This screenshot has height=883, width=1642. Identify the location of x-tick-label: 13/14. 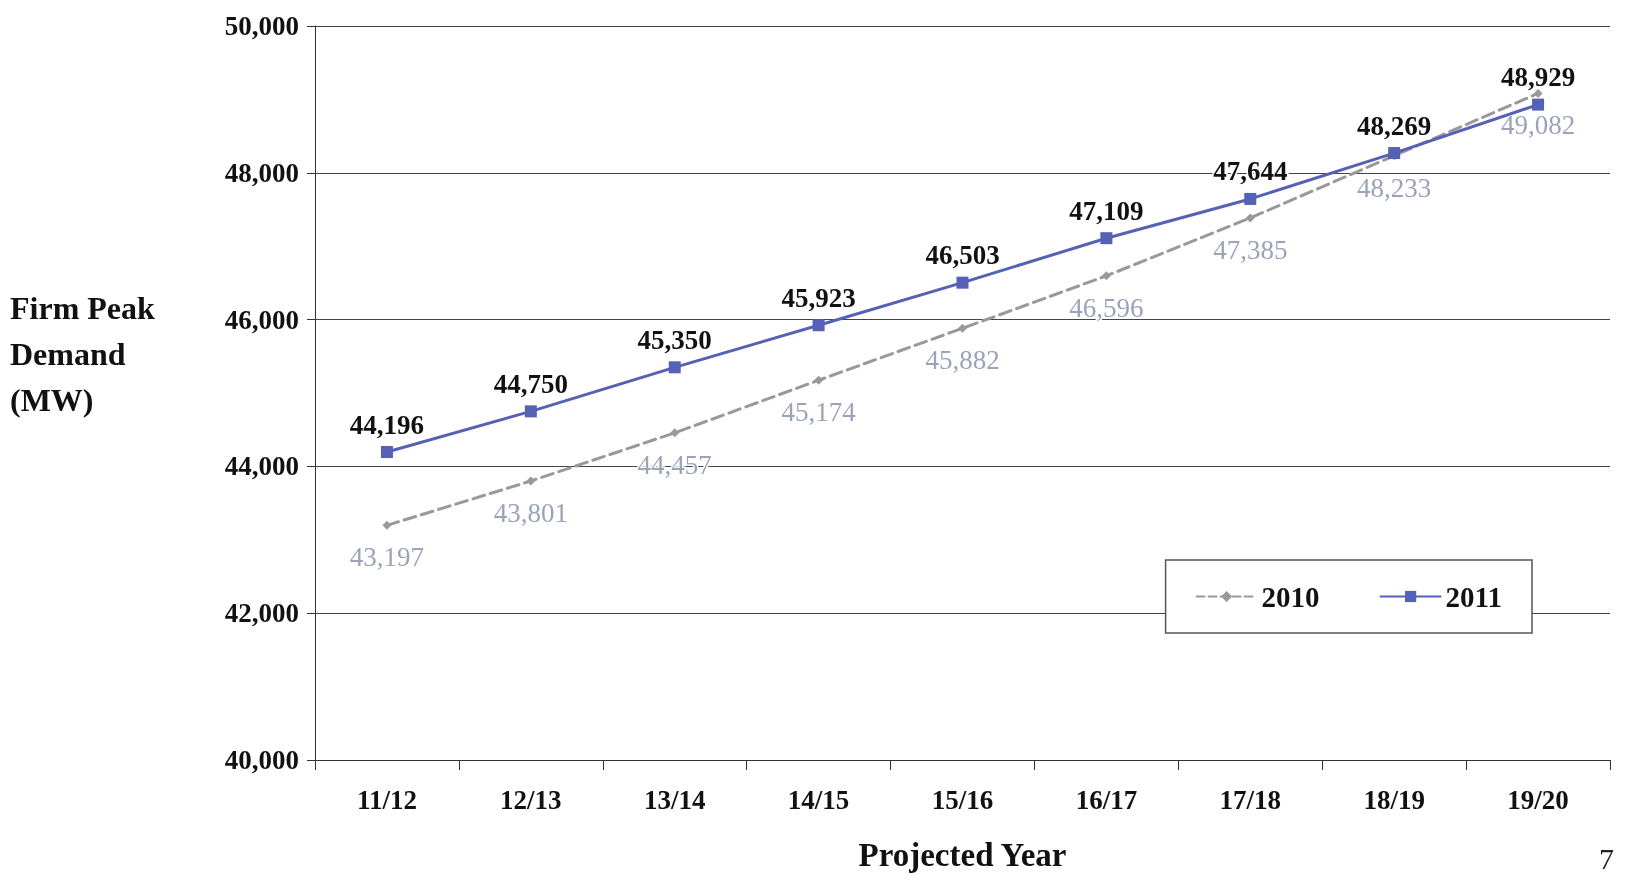
(674, 799).